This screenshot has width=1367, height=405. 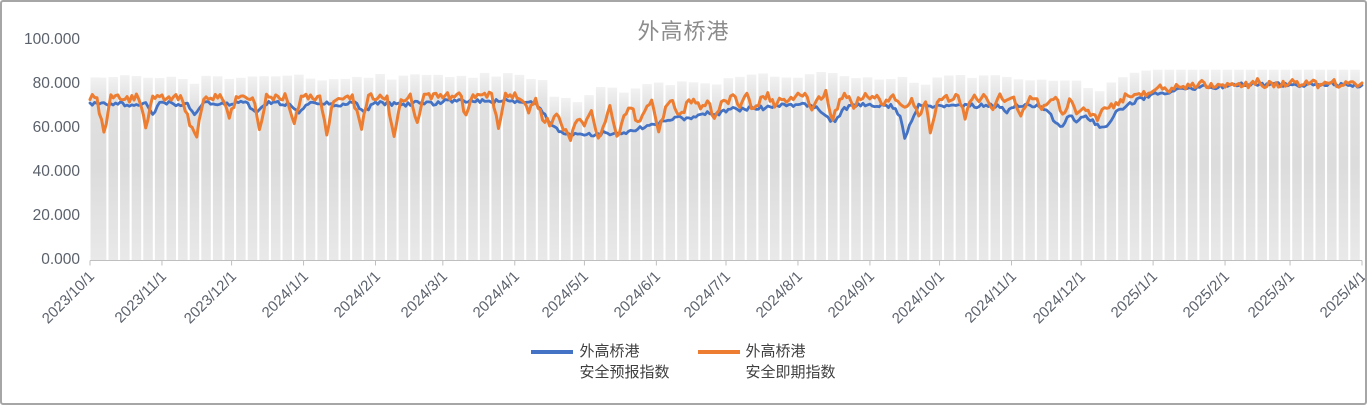 What do you see at coordinates (56, 127) in the screenshot?
I see `y-axis-label: 60.000` at bounding box center [56, 127].